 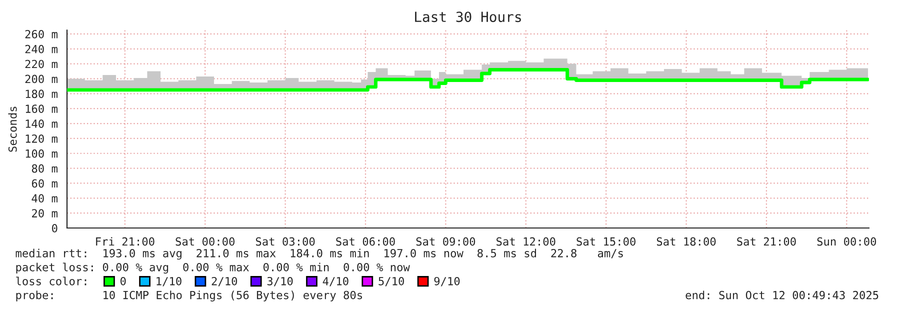 I want to click on legend-label: 9/10, so click(x=447, y=281).